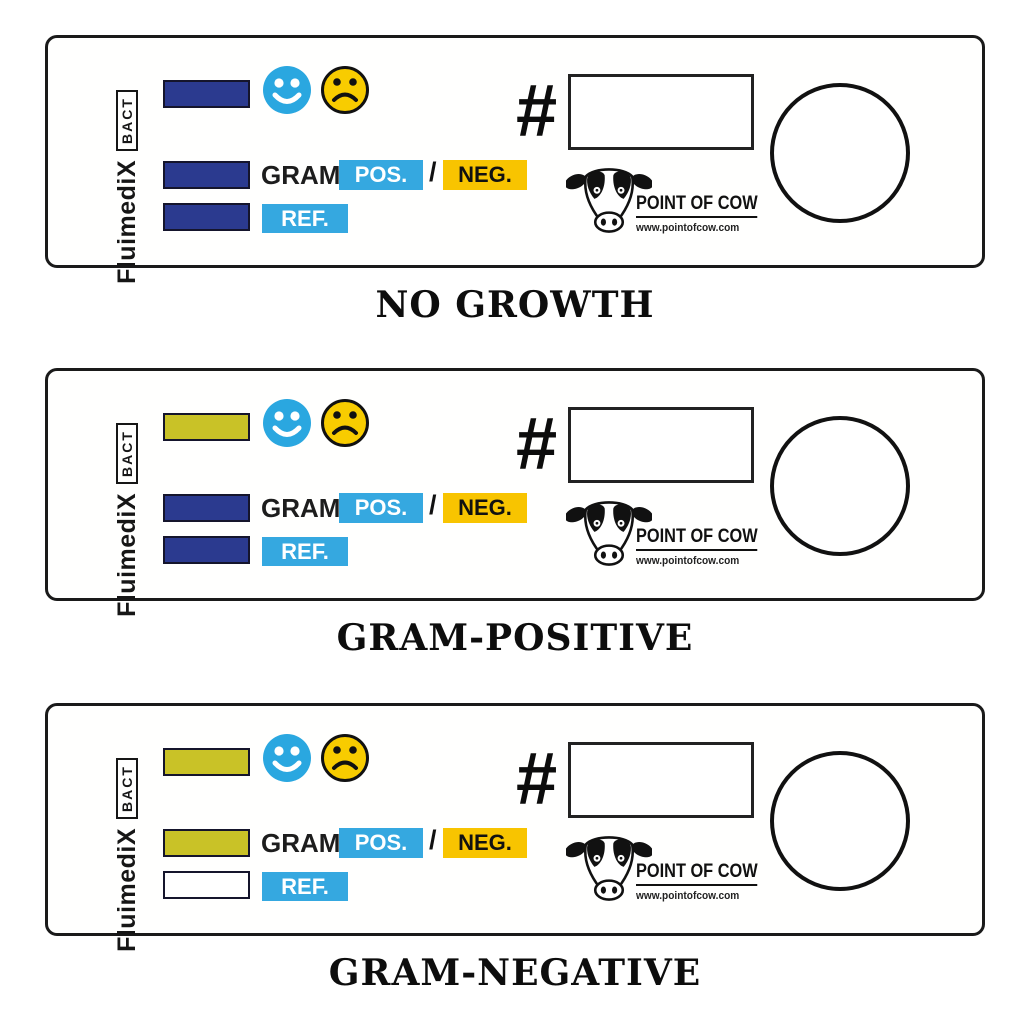  What do you see at coordinates (515, 973) in the screenshot?
I see `strip-caption: GRAM-NEGATIVE` at bounding box center [515, 973].